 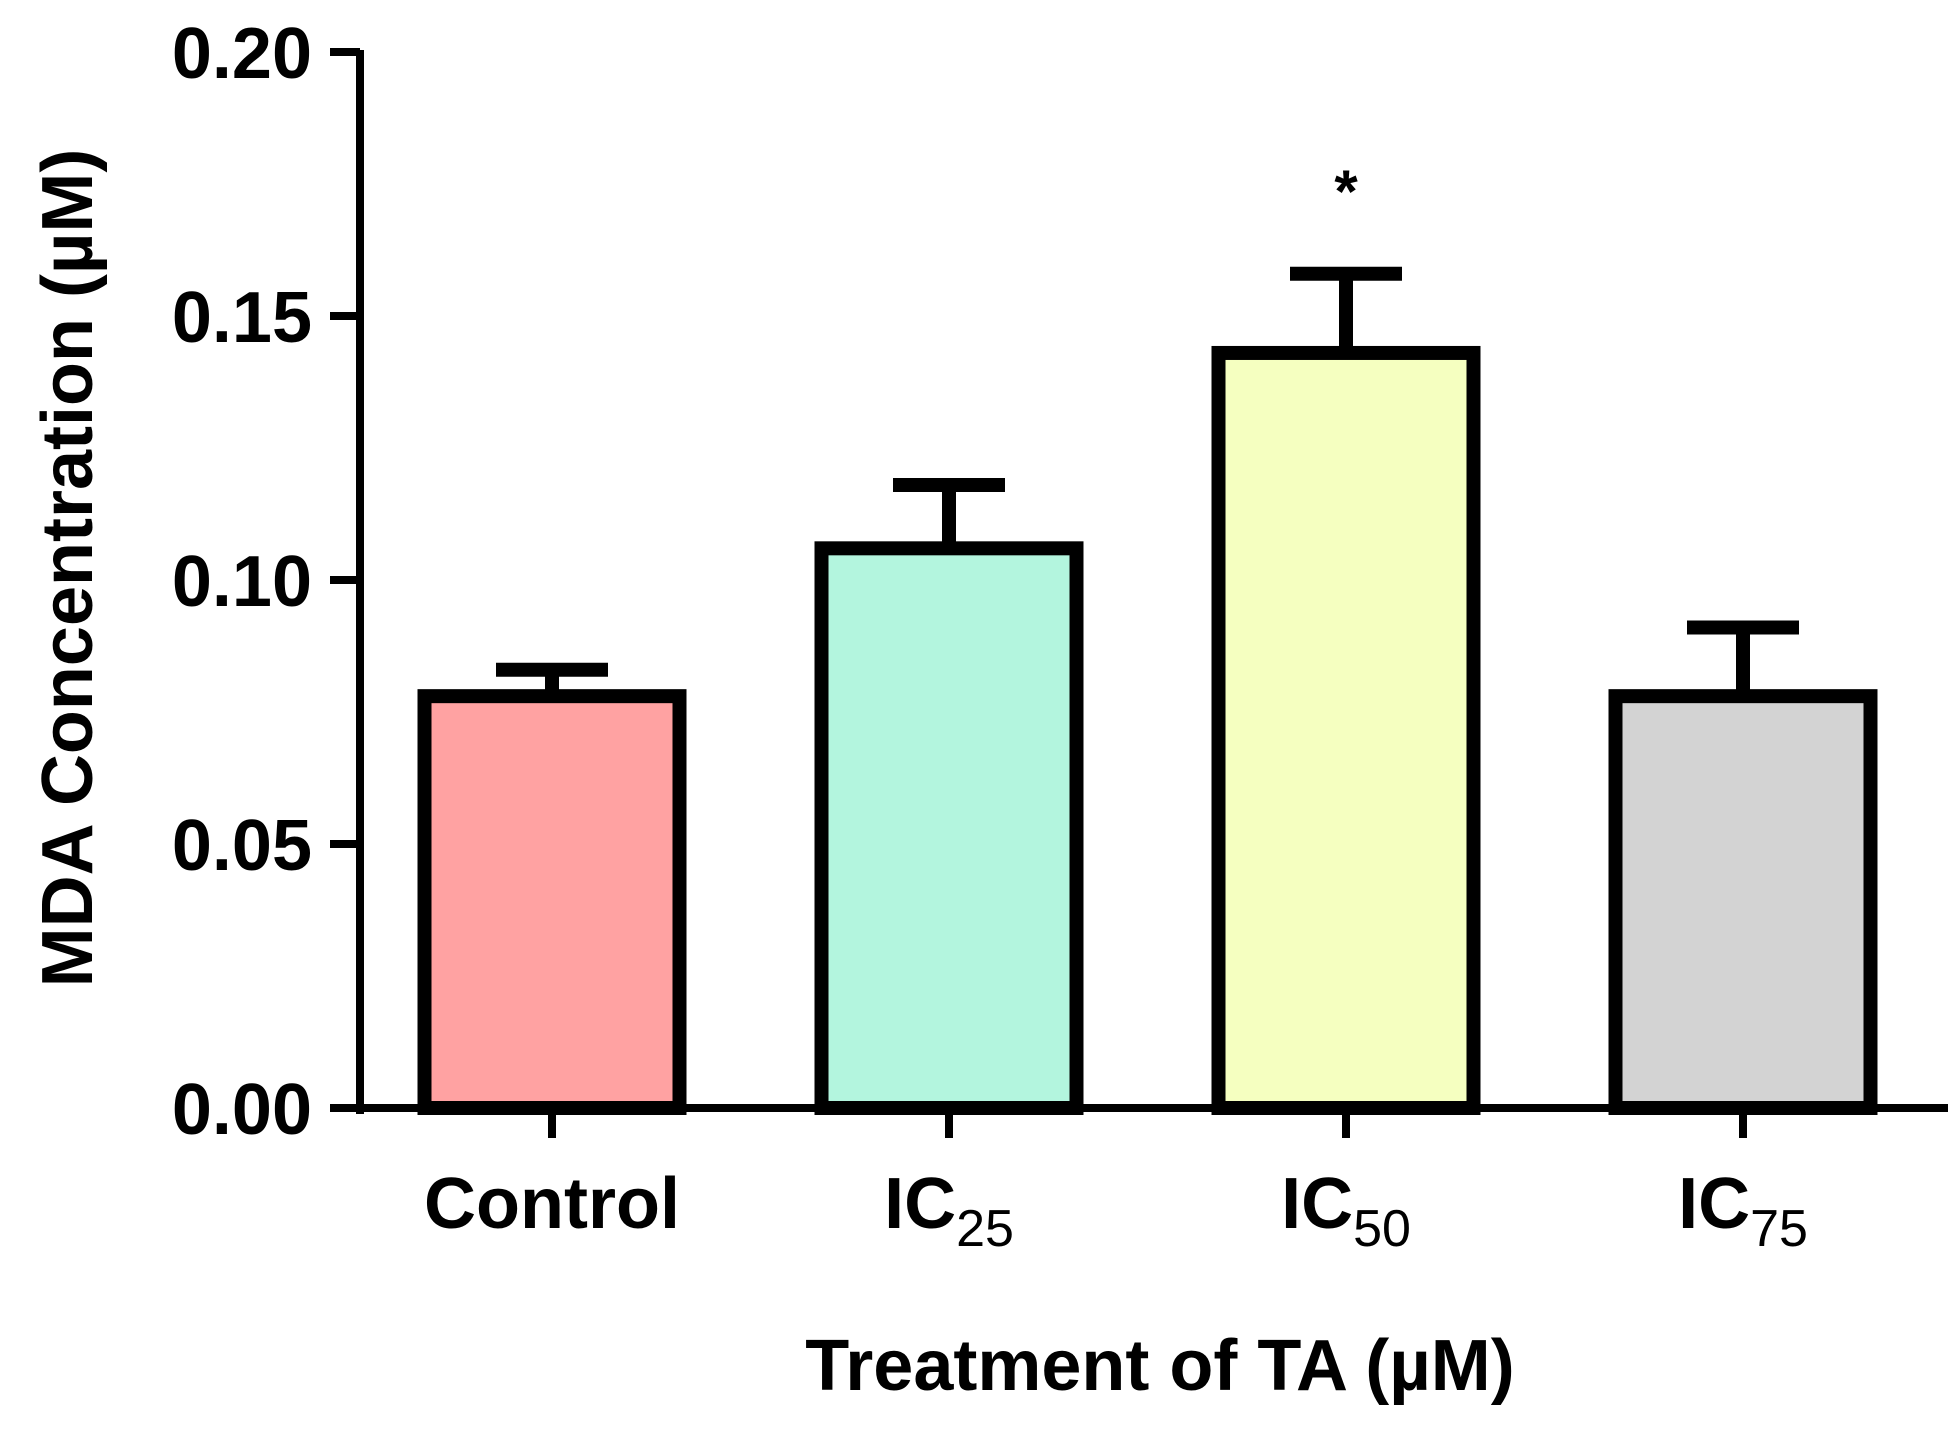 I want to click on x-tick-label: IC75, so click(x=1743, y=1211).